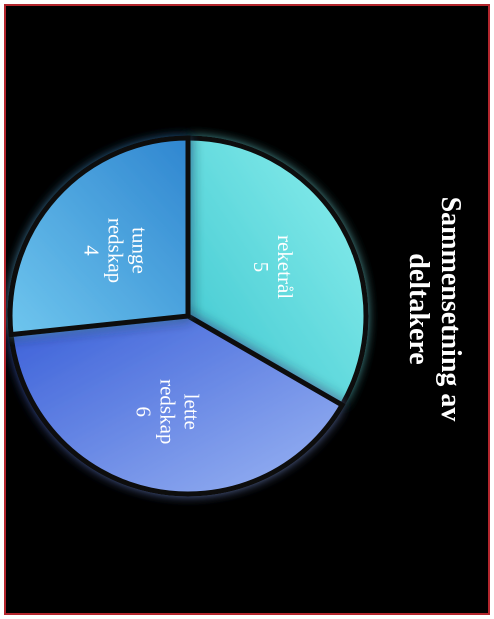  I want to click on slice-label-2: tungeredskap4, so click(115, 250).